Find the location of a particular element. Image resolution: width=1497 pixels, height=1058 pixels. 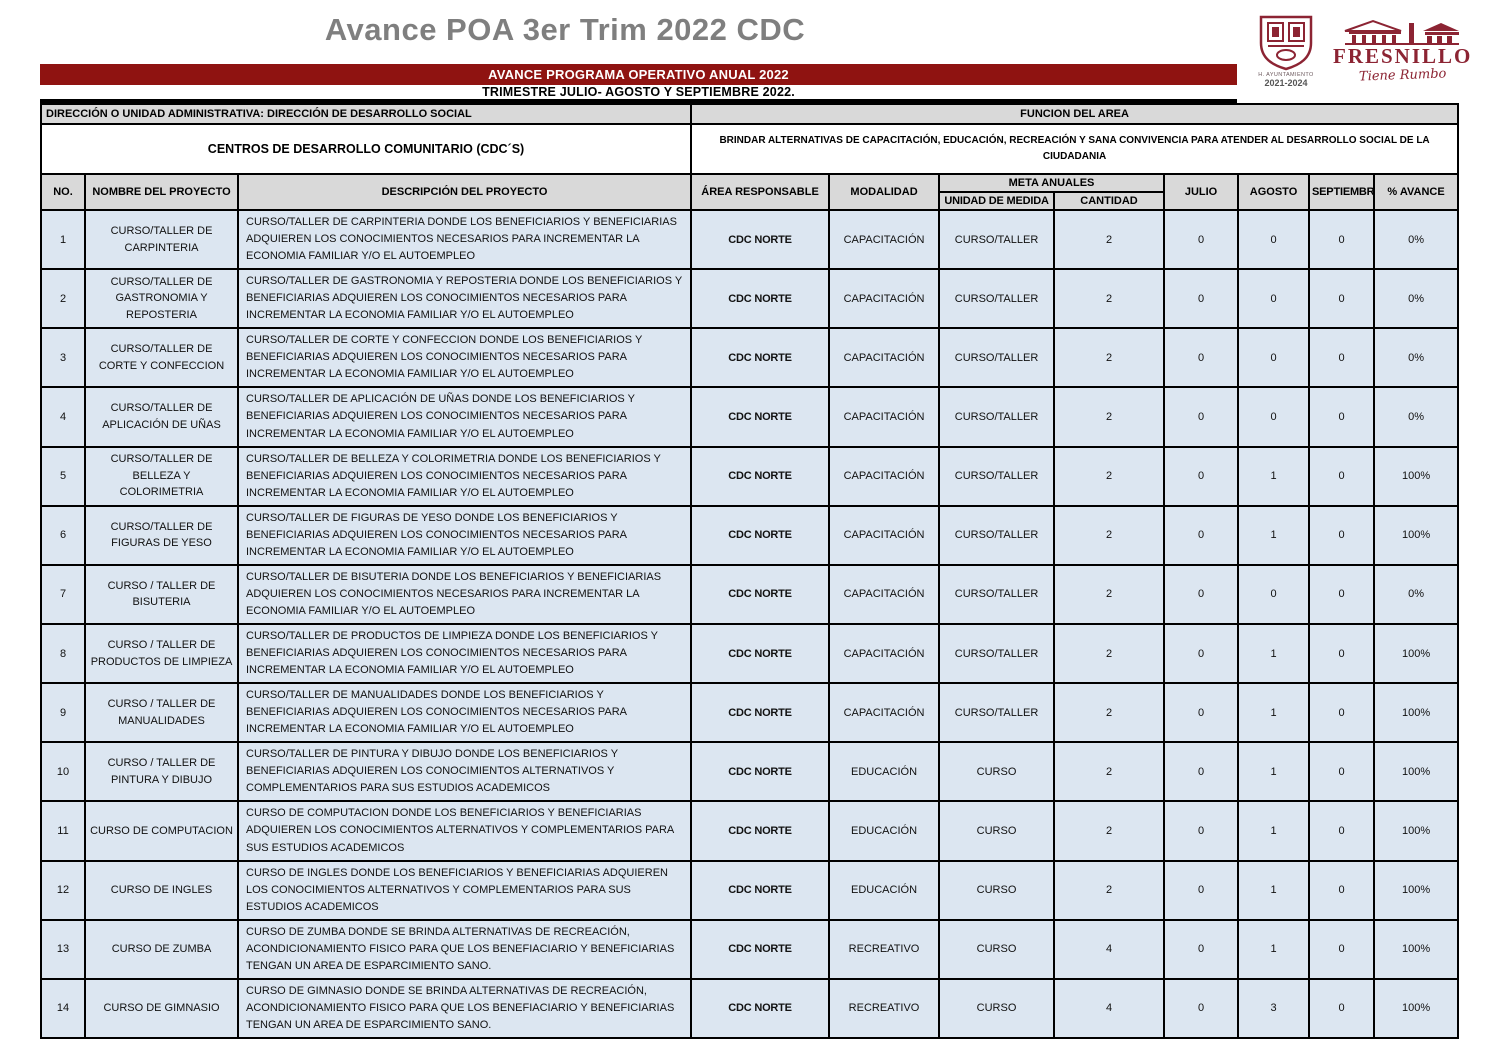

monument-icon is located at coordinates (1401, 32).